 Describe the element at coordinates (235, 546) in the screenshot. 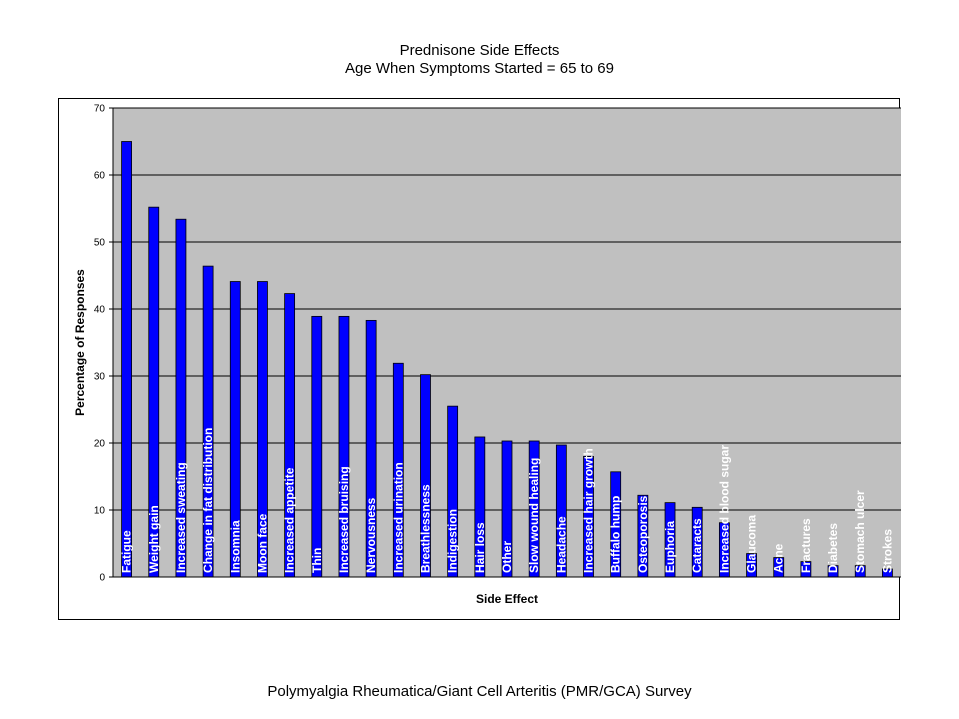

I see `x-tick-label: Insomnia` at that location.